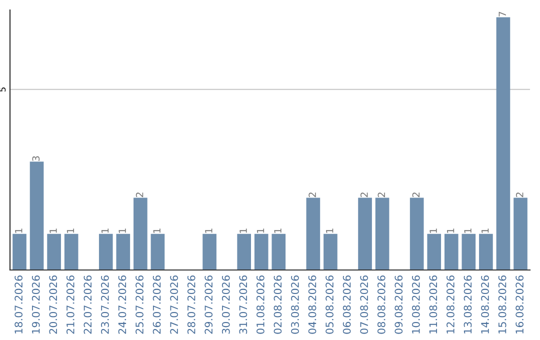  What do you see at coordinates (346, 305) in the screenshot?
I see `x-tick-label: 06.08.2026` at bounding box center [346, 305].